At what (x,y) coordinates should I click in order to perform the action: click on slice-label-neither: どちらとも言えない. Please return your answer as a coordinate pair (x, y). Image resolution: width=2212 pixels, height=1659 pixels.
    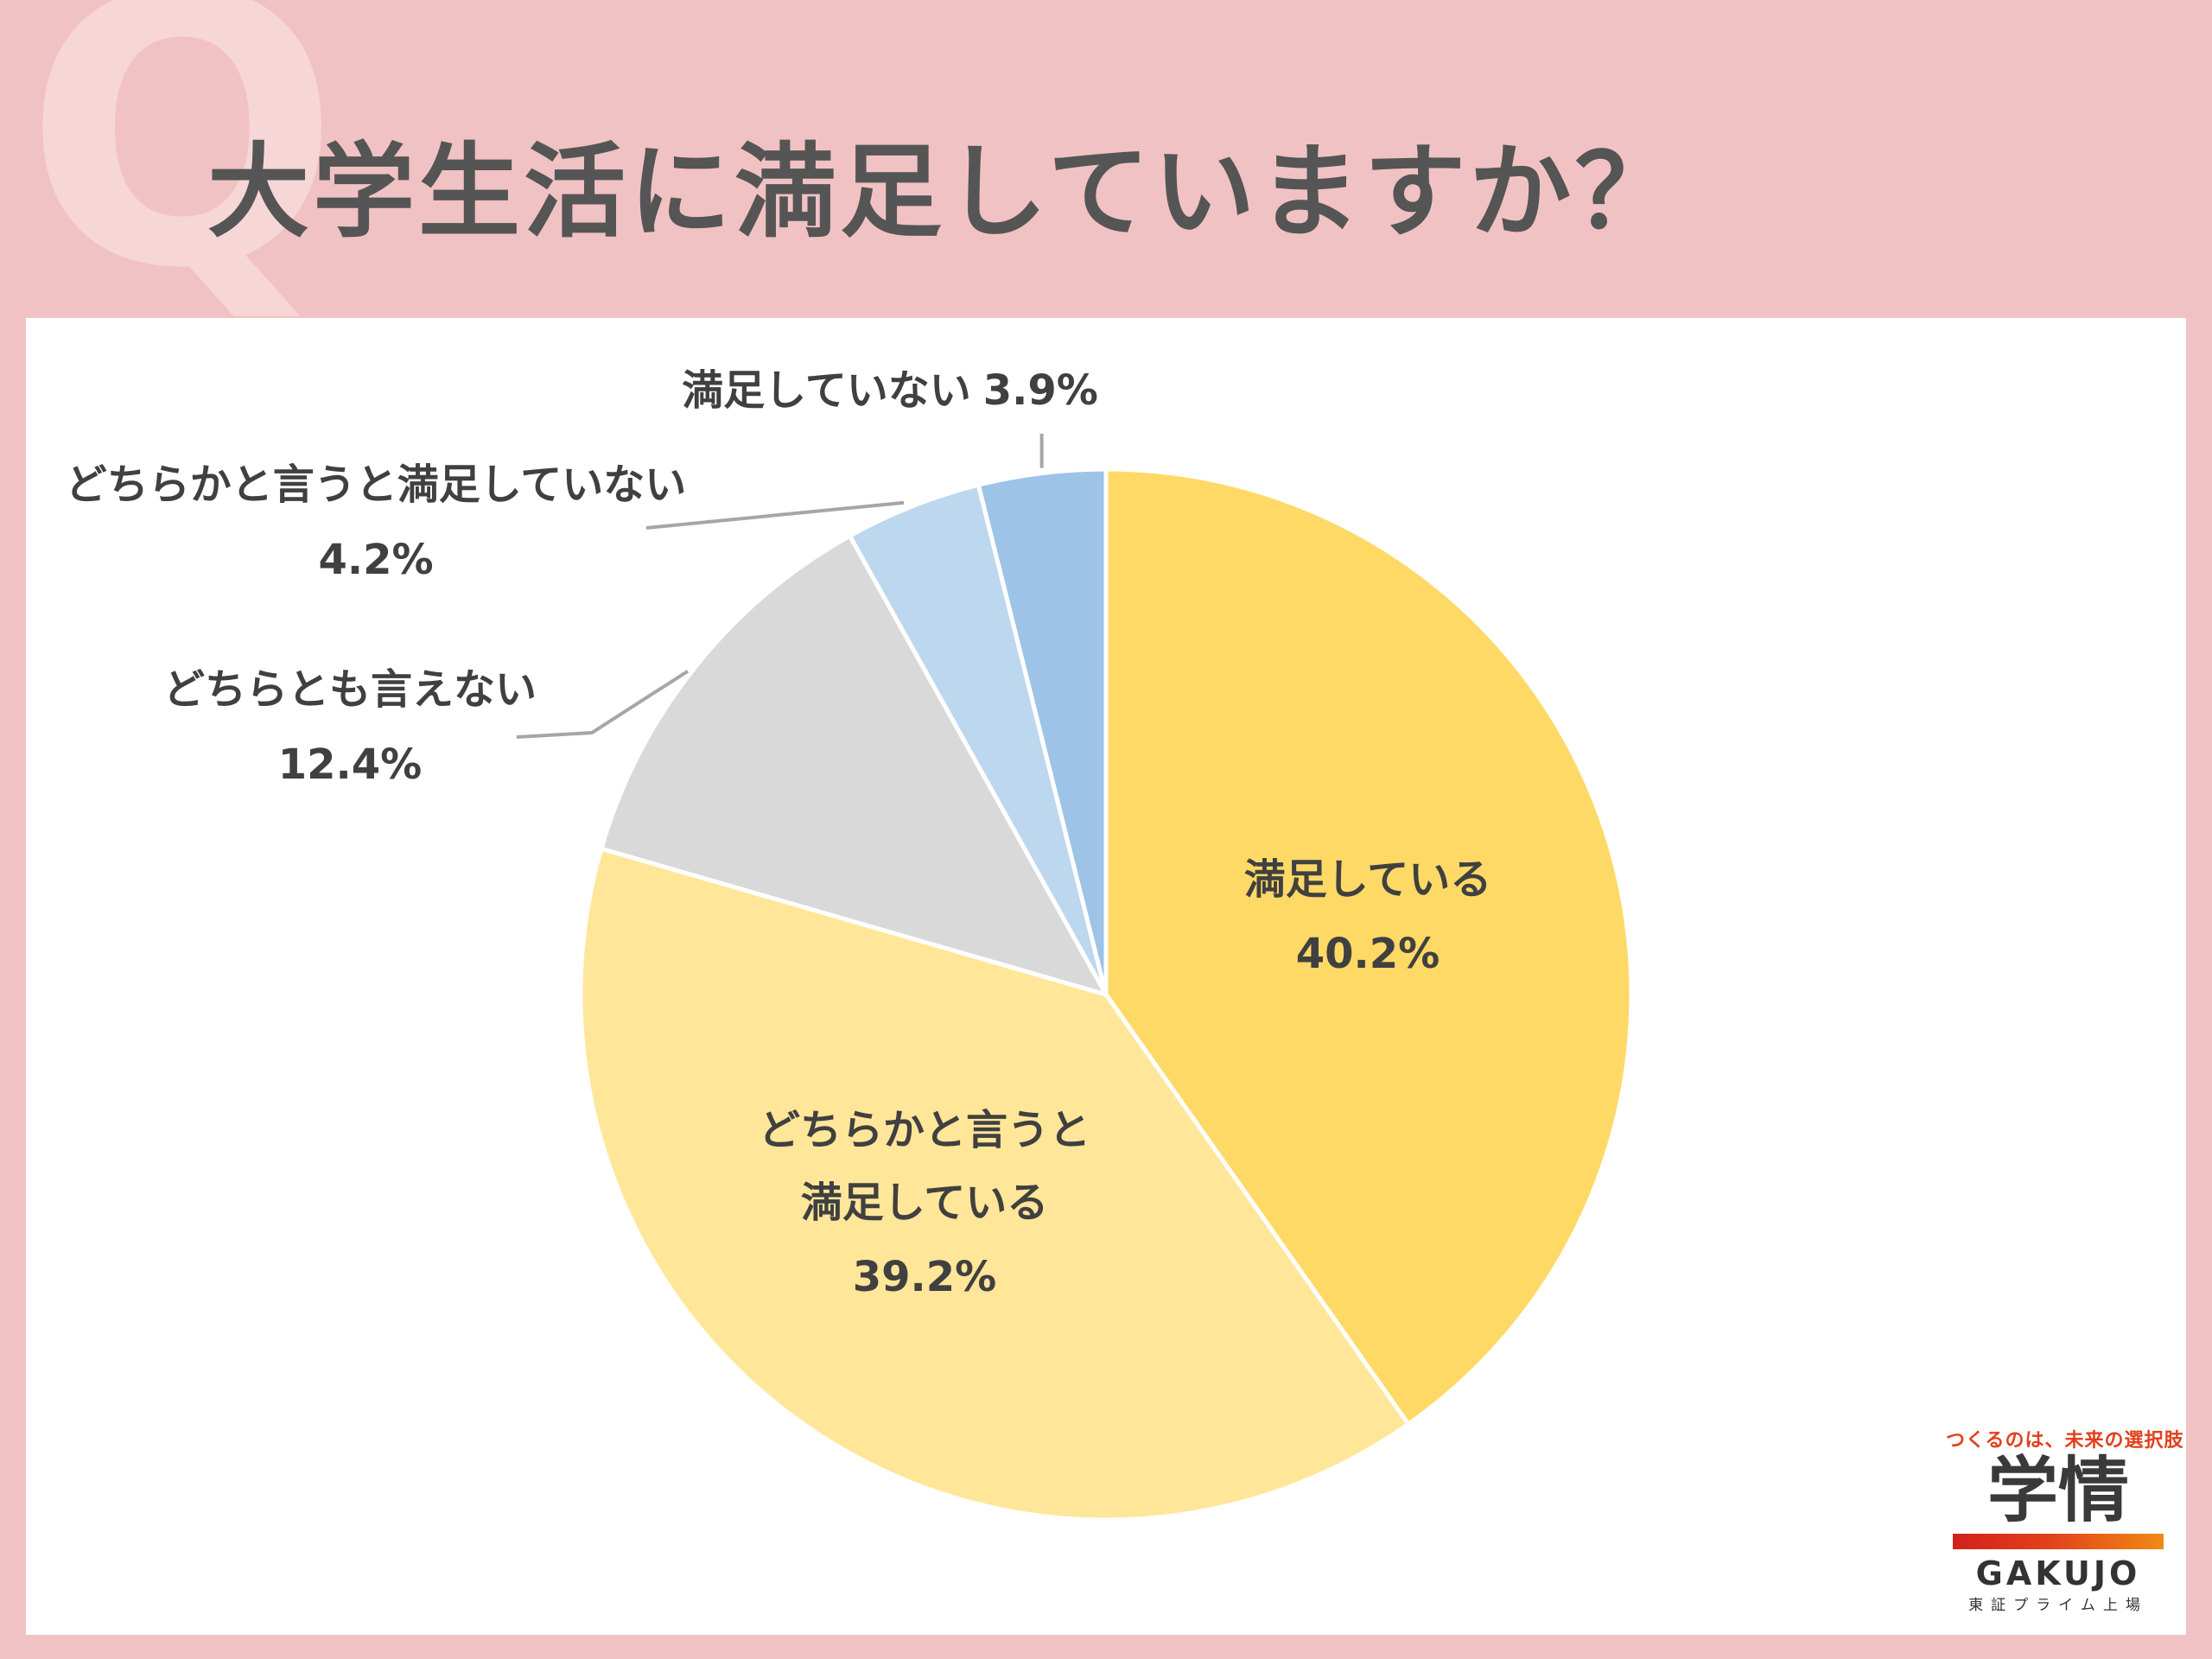
    Looking at the image, I should click on (350, 689).